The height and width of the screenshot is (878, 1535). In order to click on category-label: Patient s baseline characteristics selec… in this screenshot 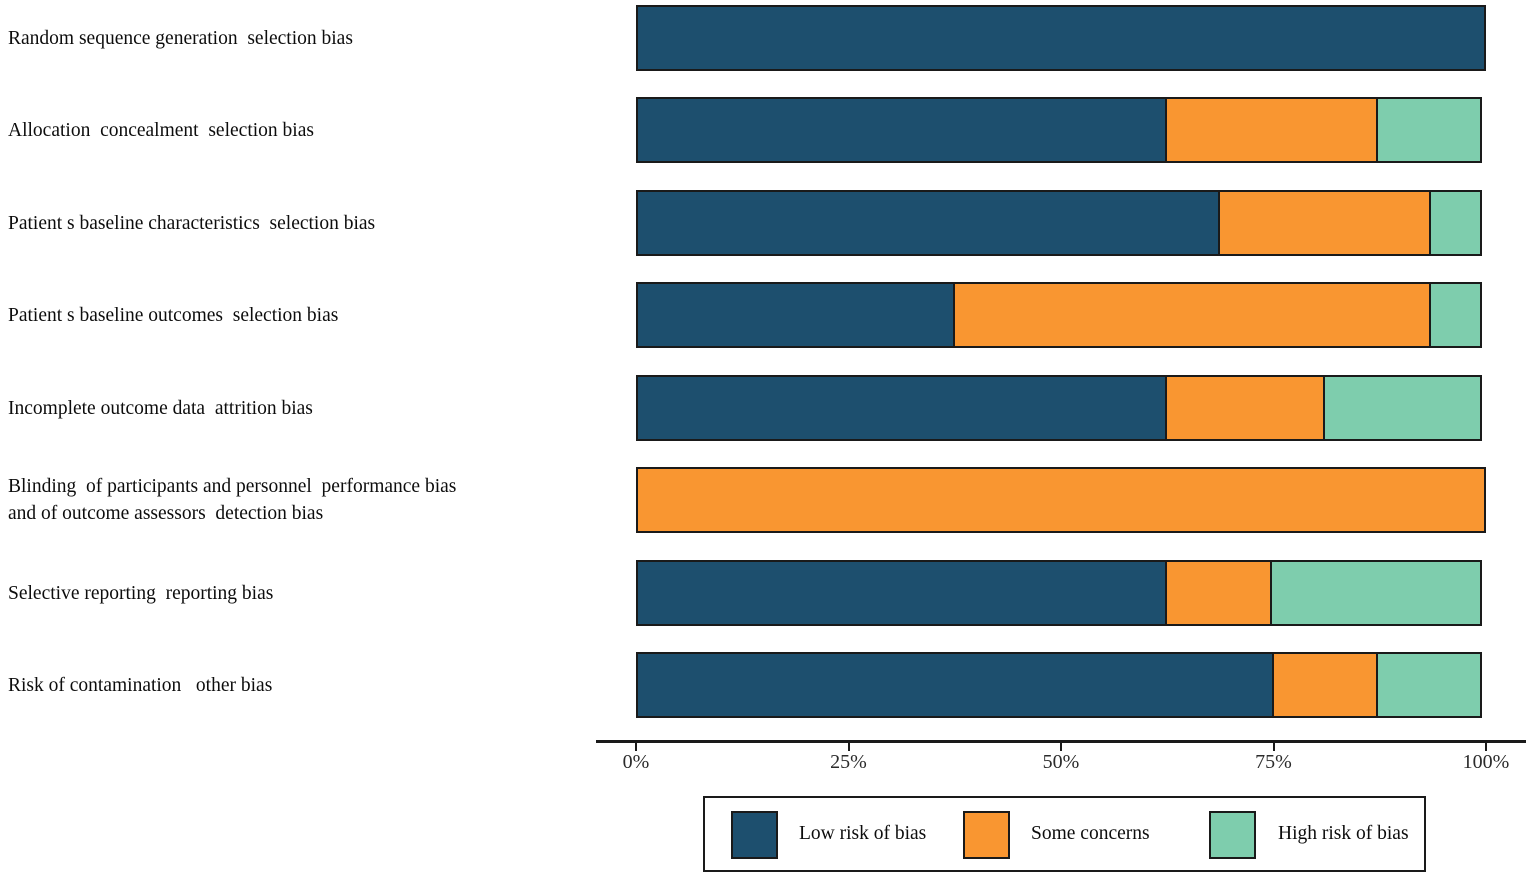, I will do `click(192, 223)`.